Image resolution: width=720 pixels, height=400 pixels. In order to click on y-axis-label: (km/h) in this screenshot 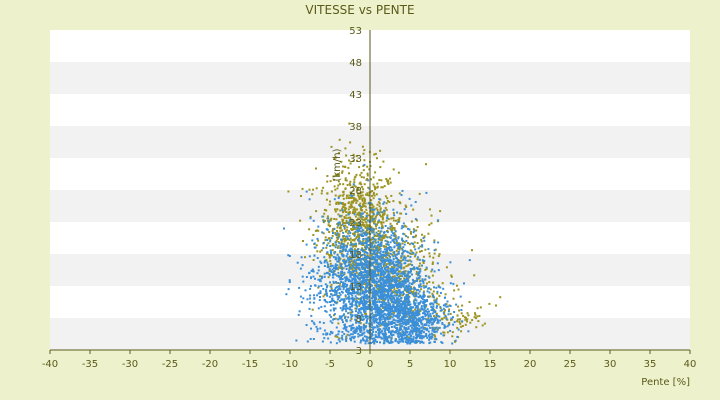, I will do `click(337, 164)`.